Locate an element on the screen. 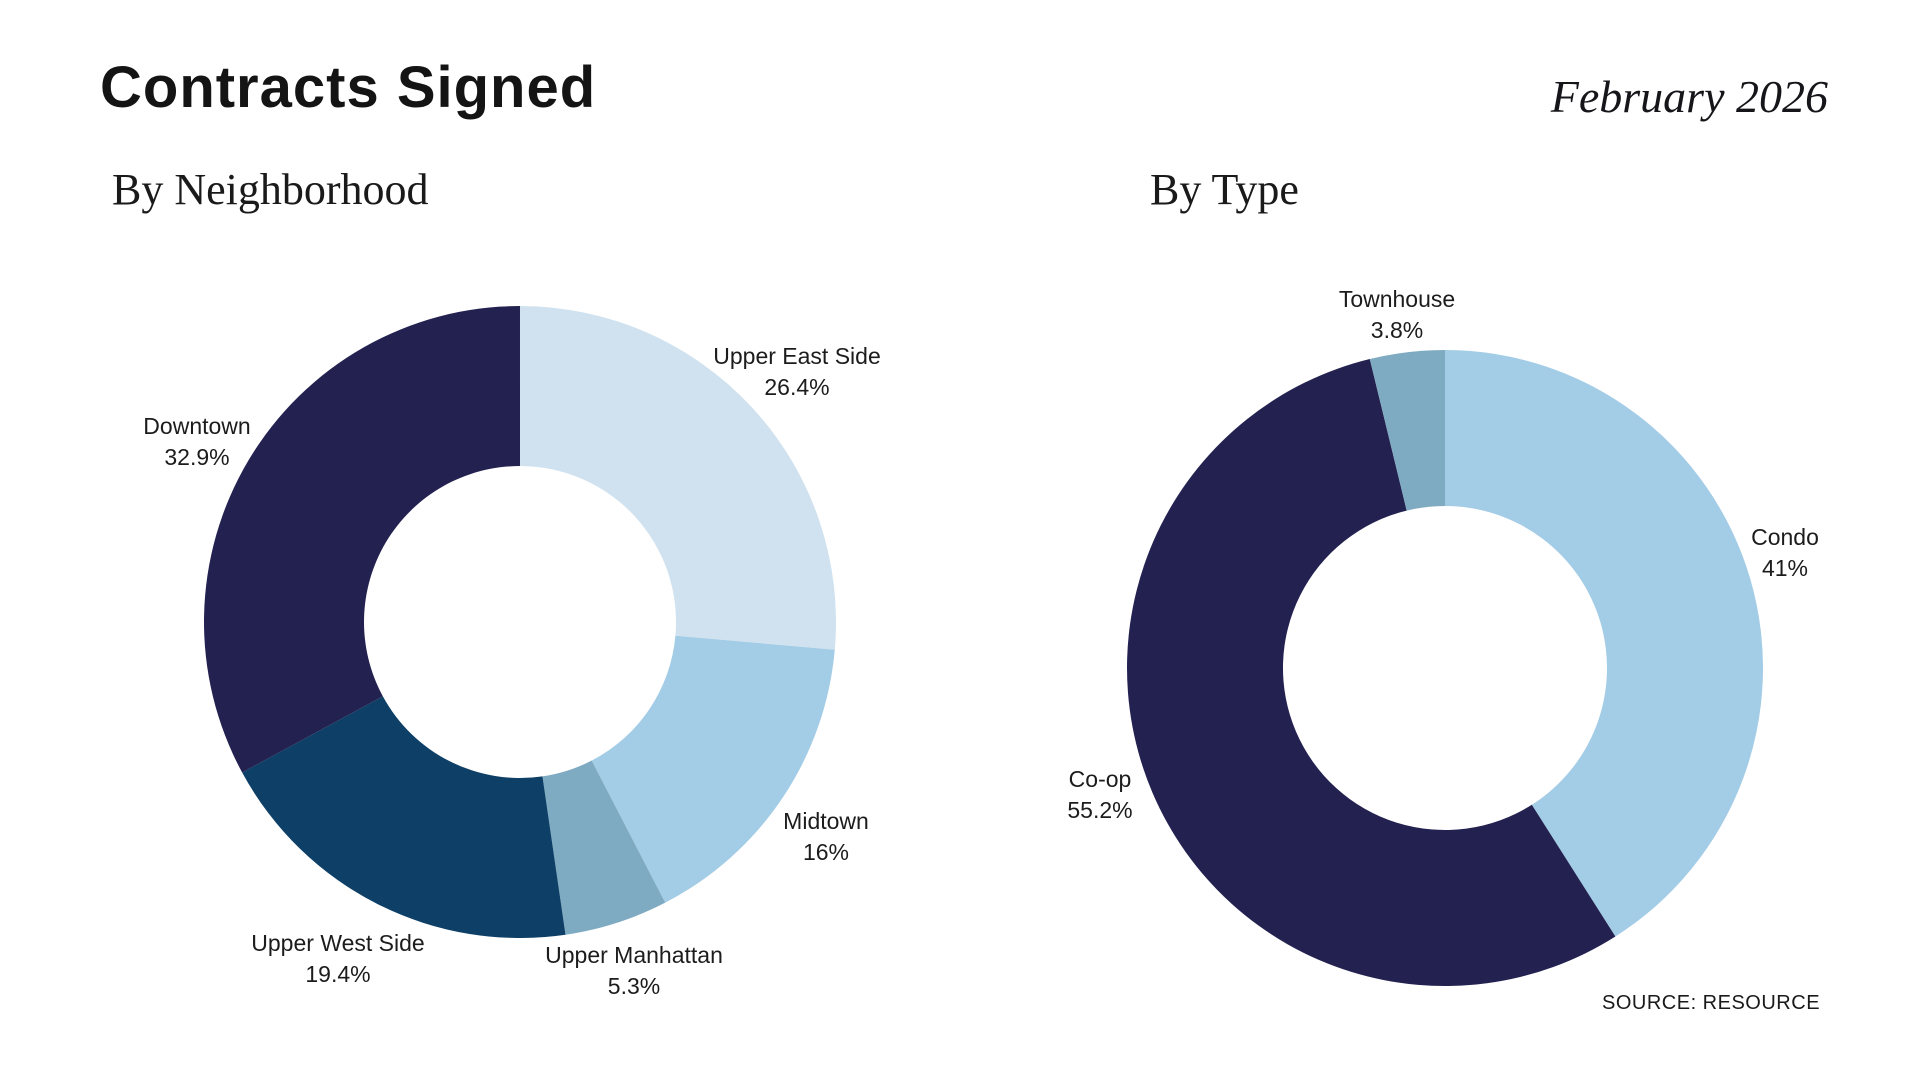 Image resolution: width=1920 pixels, height=1080 pixels. source-attribution: SOURCE: RESOURCE is located at coordinates (1711, 1003).